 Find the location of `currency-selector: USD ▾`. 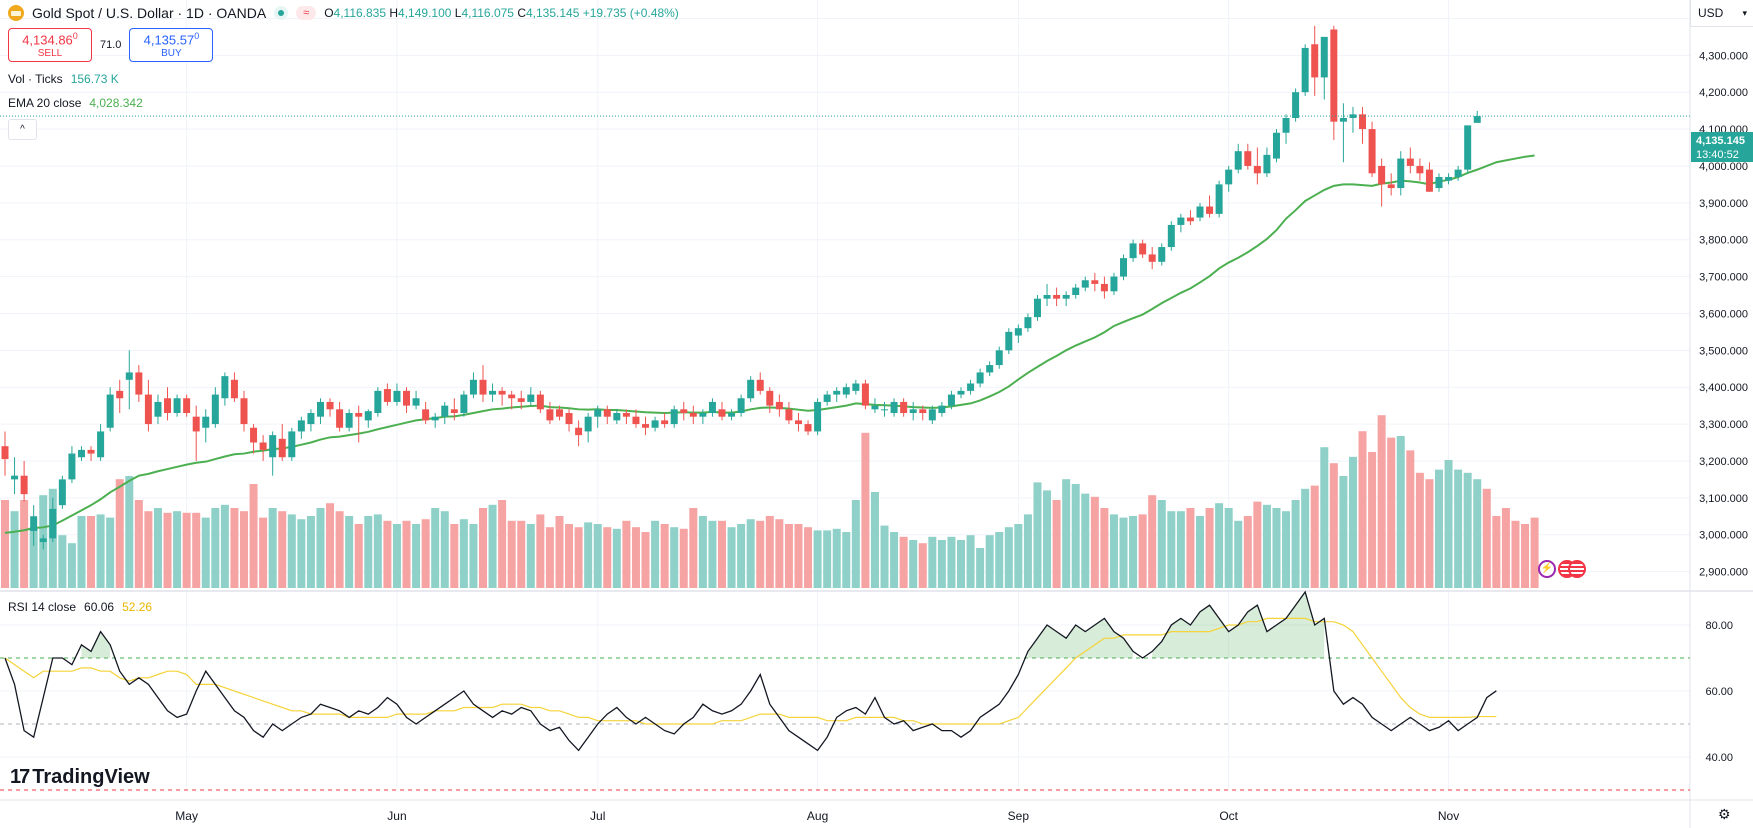

currency-selector: USD ▾ is located at coordinates (1721, 13).